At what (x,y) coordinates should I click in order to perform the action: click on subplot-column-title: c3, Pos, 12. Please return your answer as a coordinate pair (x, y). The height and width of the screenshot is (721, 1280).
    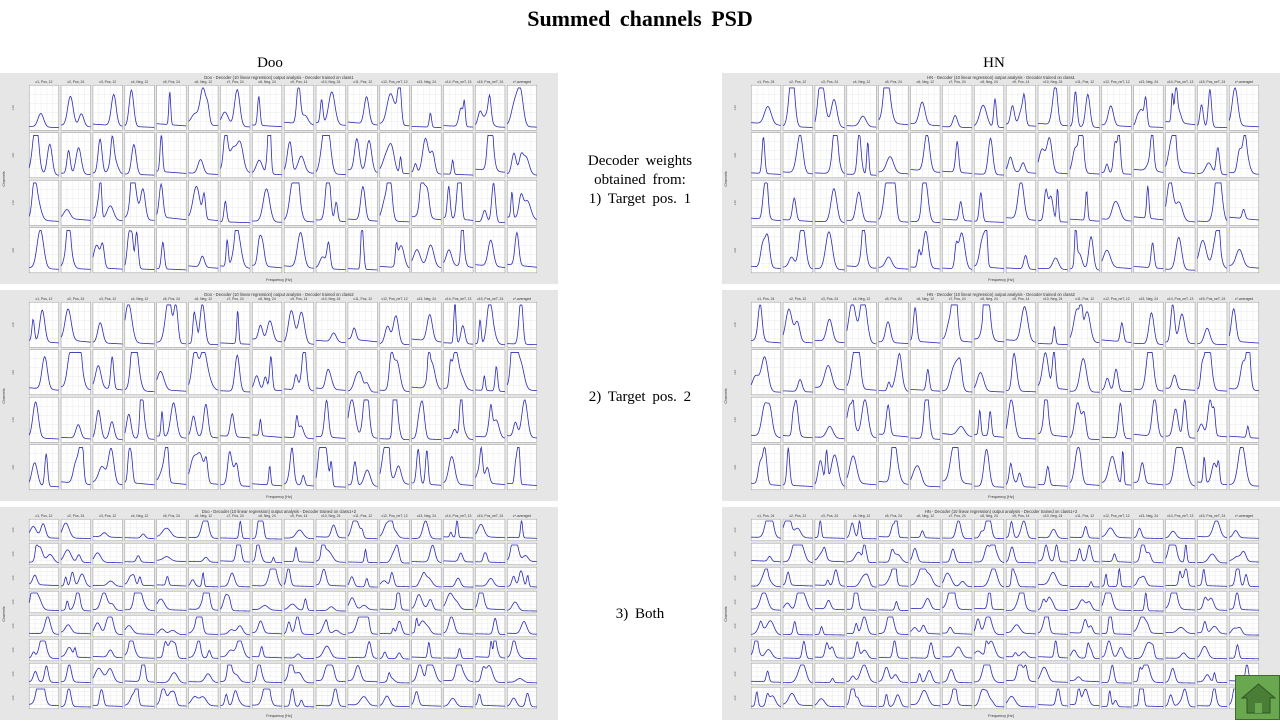
    Looking at the image, I should click on (107, 299).